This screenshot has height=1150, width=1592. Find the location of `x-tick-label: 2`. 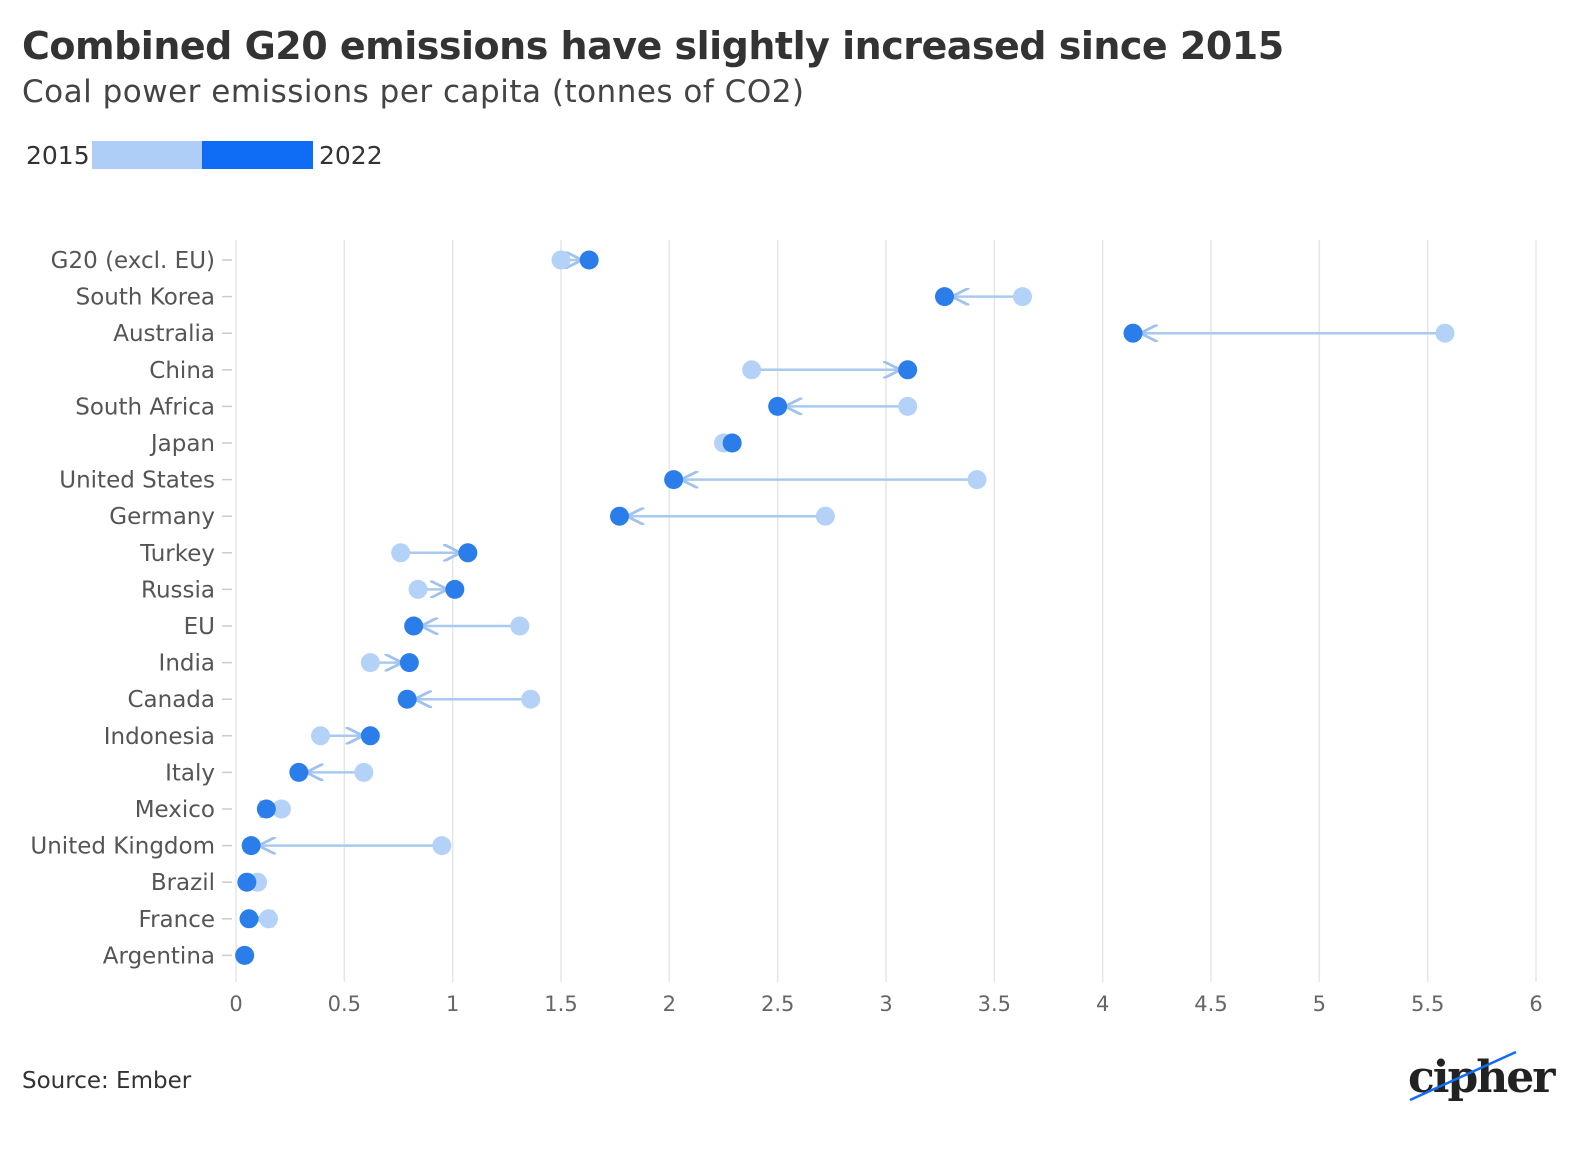

x-tick-label: 2 is located at coordinates (669, 1004).